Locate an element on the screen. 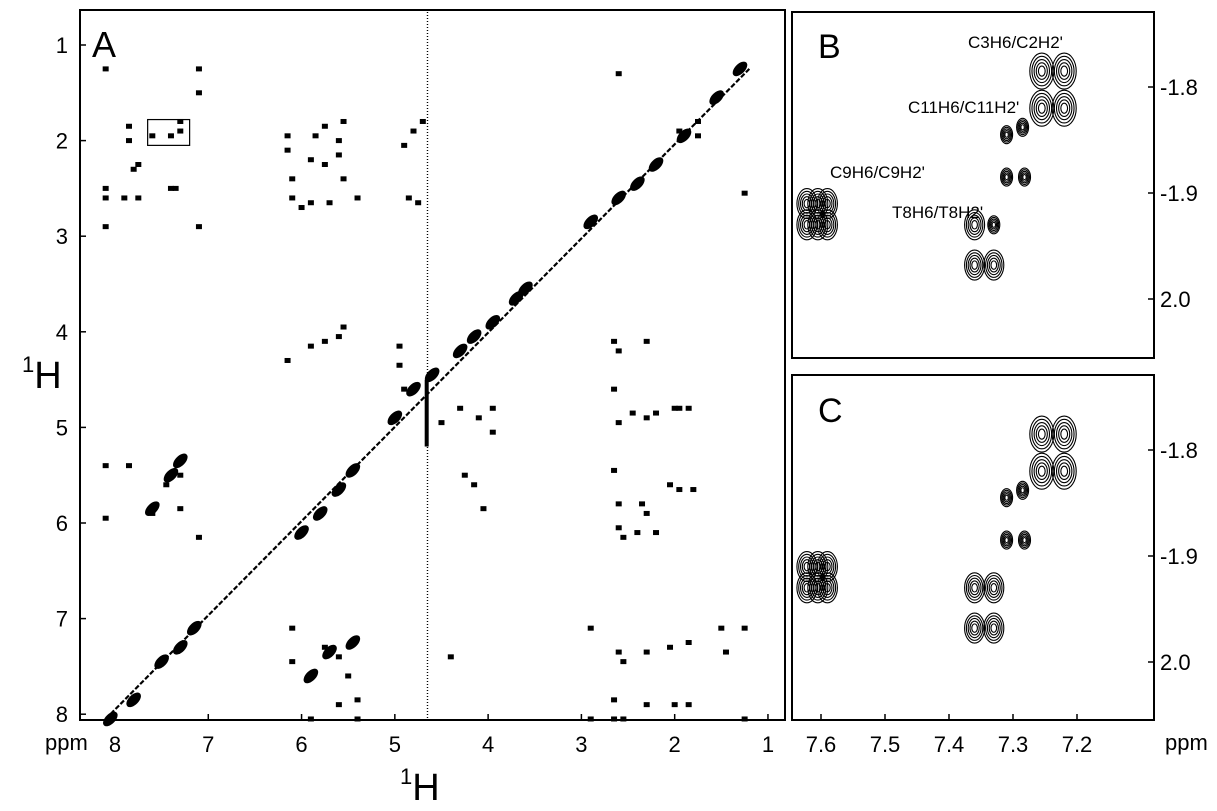 The height and width of the screenshot is (811, 1217). x-tick-label-a: 4 is located at coordinates (488, 744).